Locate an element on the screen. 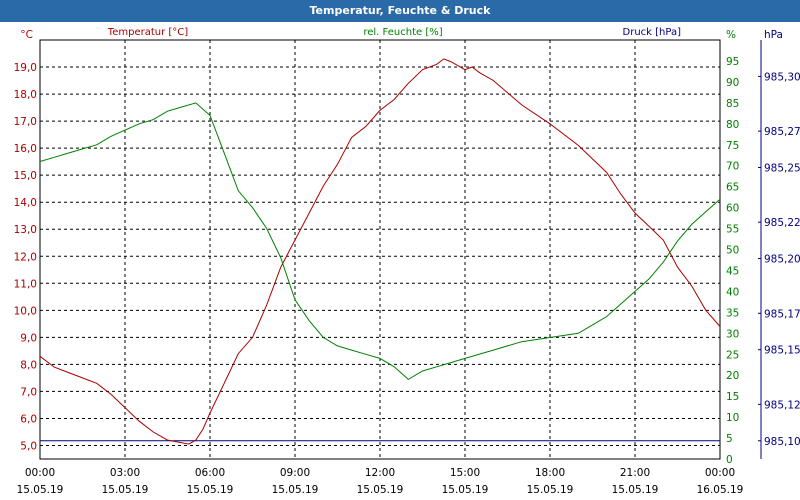 Image resolution: width=800 pixels, height=500 pixels. temperature-unit: °C is located at coordinates (26, 35).